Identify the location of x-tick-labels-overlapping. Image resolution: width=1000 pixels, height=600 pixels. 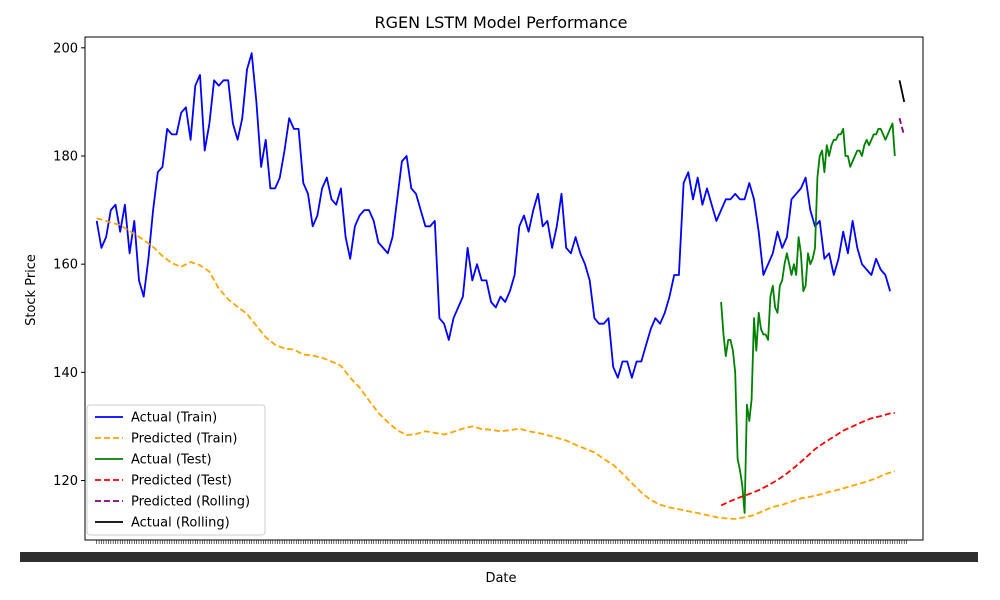
(499, 557).